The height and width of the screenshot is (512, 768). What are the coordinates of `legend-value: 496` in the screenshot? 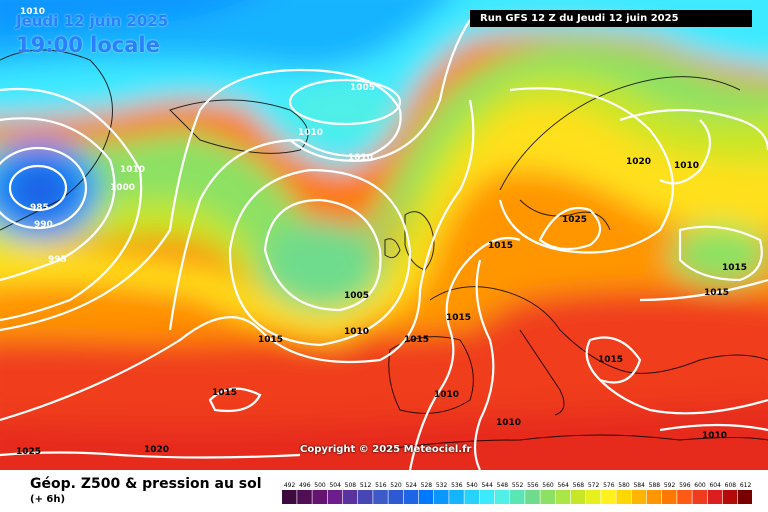 It's located at (305, 485).